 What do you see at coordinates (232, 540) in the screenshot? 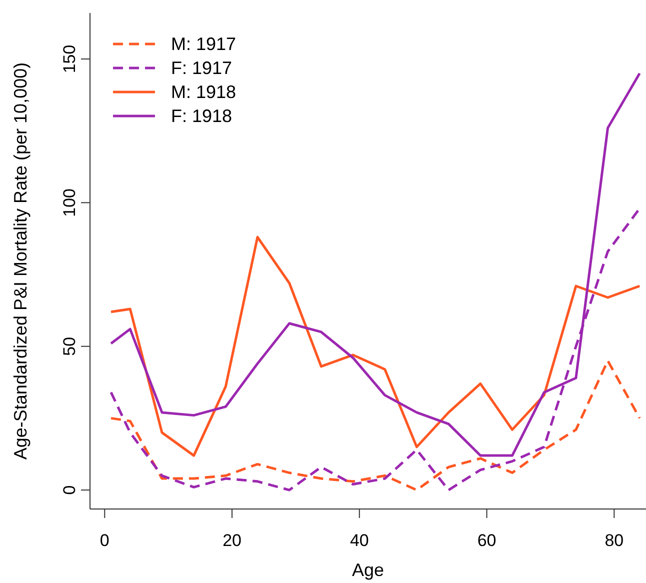
I see `x-tick-label: 20` at bounding box center [232, 540].